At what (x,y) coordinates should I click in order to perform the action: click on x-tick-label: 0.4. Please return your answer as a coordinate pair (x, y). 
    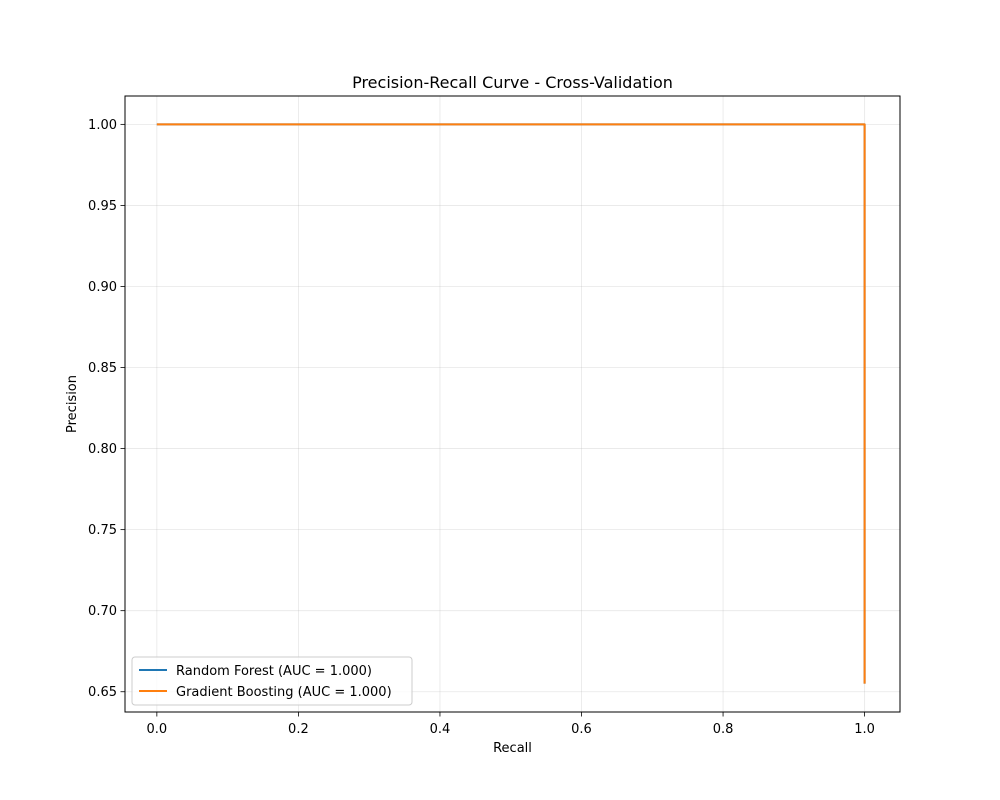
    Looking at the image, I should click on (440, 729).